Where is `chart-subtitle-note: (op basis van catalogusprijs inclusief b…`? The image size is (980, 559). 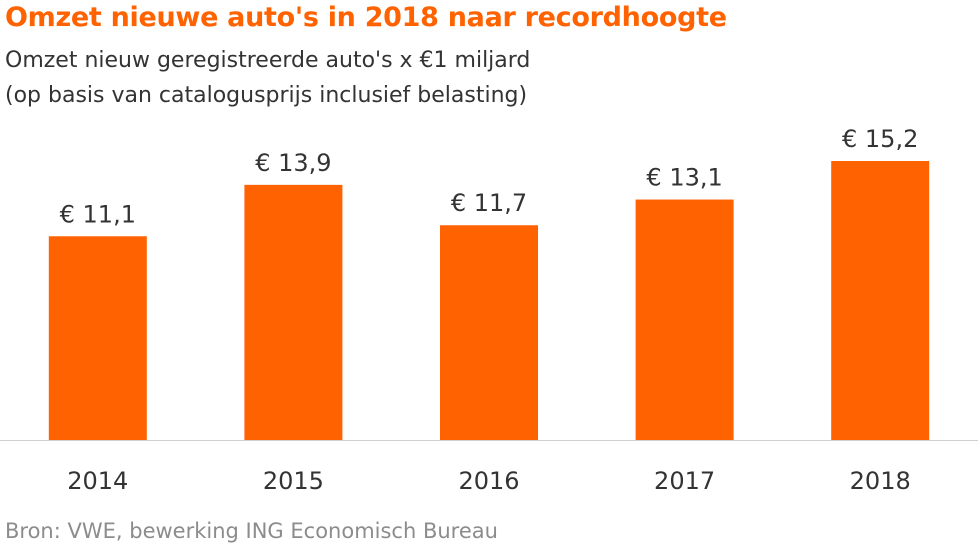 chart-subtitle-note: (op basis van catalogusprijs inclusief b… is located at coordinates (266, 95).